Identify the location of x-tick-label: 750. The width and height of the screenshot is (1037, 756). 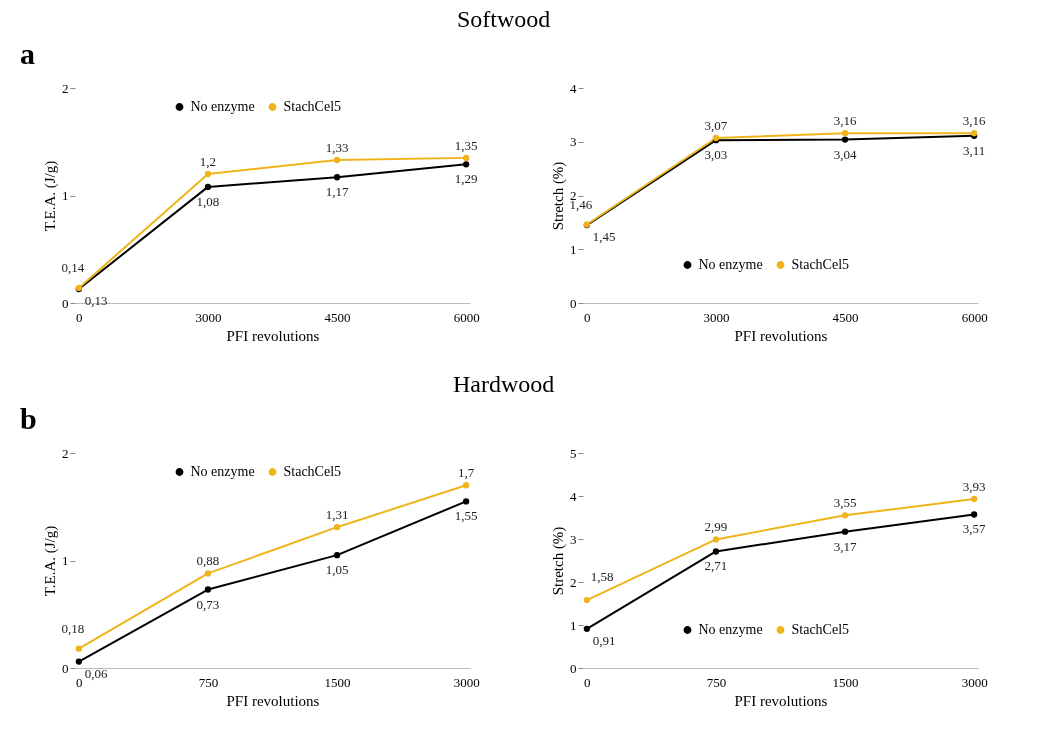
(208, 682).